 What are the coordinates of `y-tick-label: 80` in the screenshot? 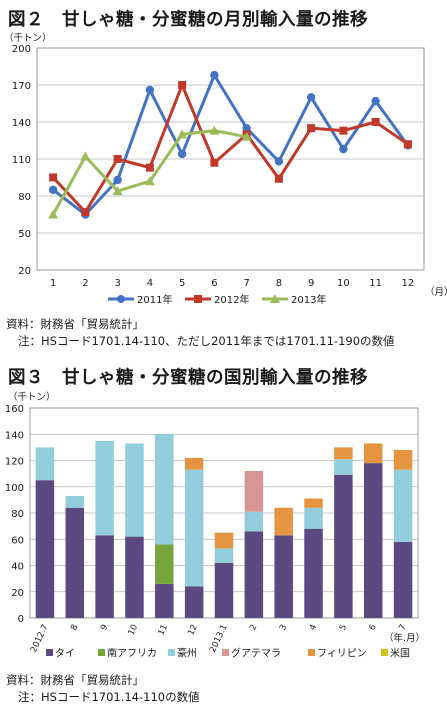 It's located at (24, 197).